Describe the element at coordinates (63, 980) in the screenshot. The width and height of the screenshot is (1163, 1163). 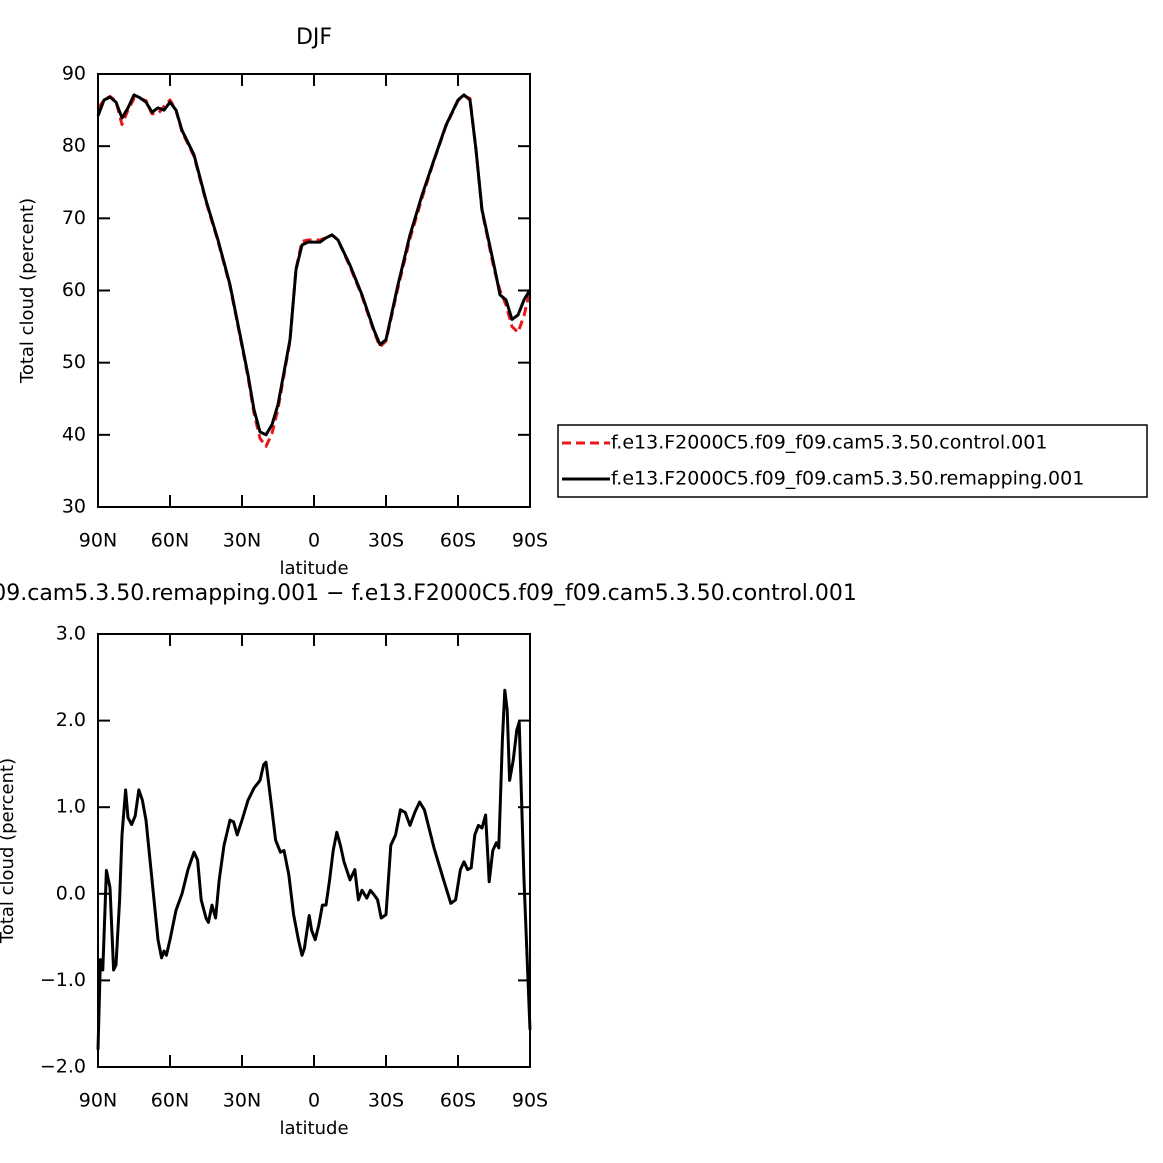
I see `y-tick-label: −1.0` at that location.